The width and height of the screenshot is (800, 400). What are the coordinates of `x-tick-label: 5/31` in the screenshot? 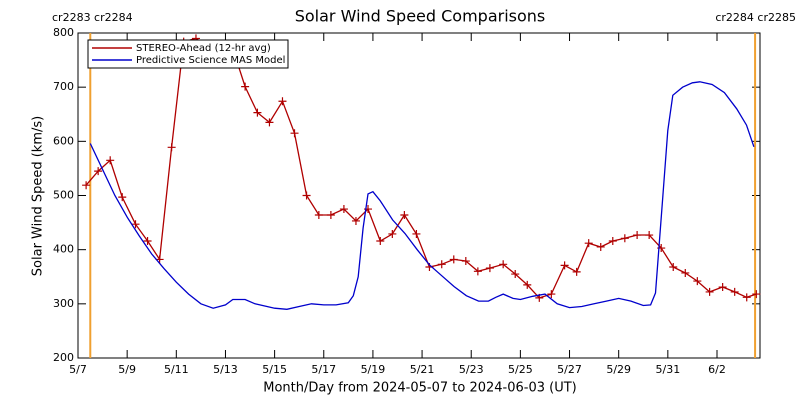 It's located at (667, 369).